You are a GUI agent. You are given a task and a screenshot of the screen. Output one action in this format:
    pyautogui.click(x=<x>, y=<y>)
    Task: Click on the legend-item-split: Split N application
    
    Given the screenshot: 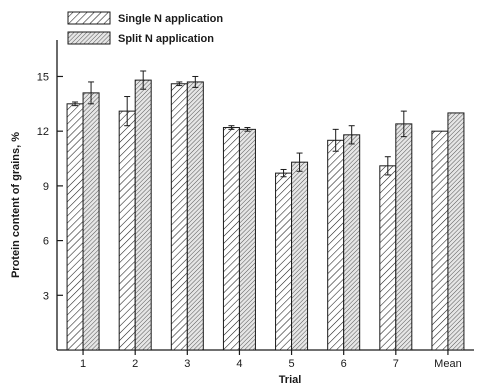 What is the action you would take?
    pyautogui.click(x=140, y=38)
    